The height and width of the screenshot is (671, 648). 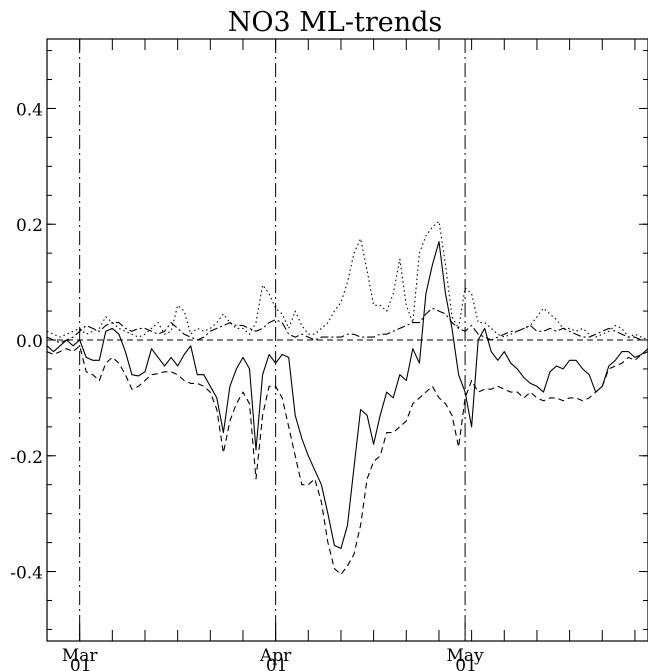 I want to click on y-tick-label: 0.2, so click(x=29, y=226).